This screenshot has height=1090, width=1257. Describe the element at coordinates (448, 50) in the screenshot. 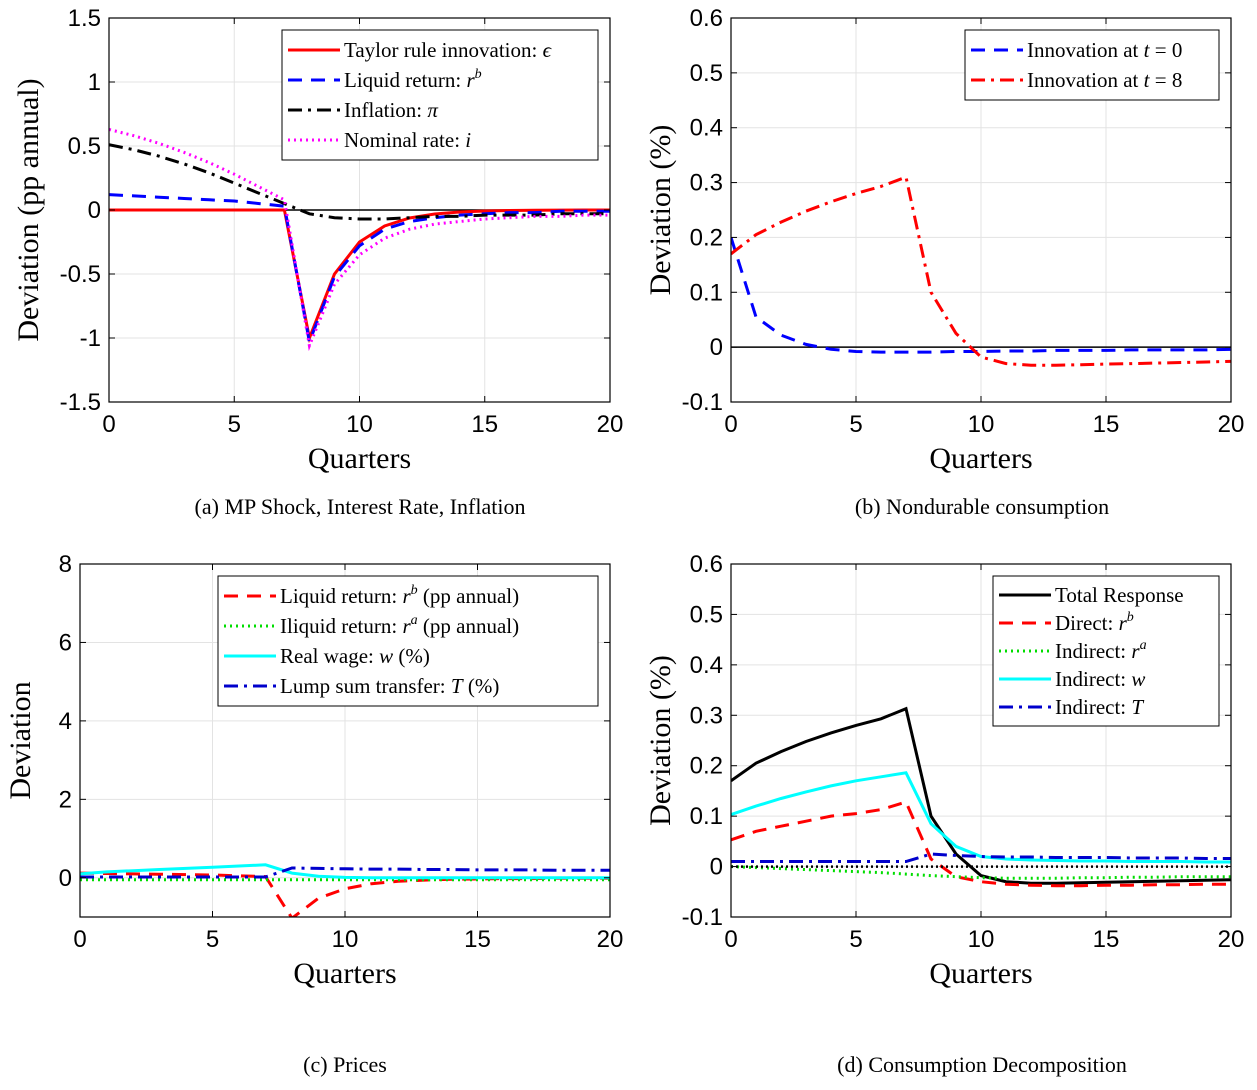

I see `legend-entry: Taylor rule innovation: ϵ` at that location.